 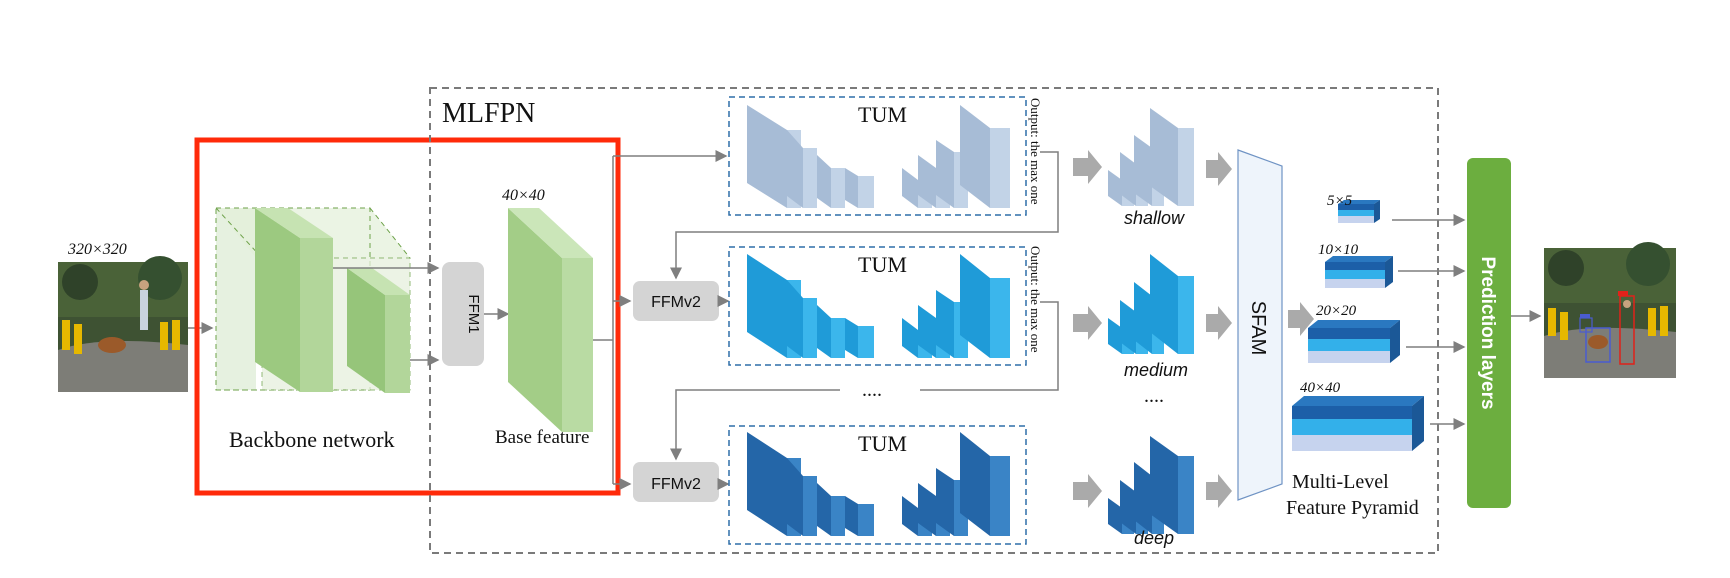 What do you see at coordinates (1151, 485) in the screenshot?
I see `deep-feature-stack` at bounding box center [1151, 485].